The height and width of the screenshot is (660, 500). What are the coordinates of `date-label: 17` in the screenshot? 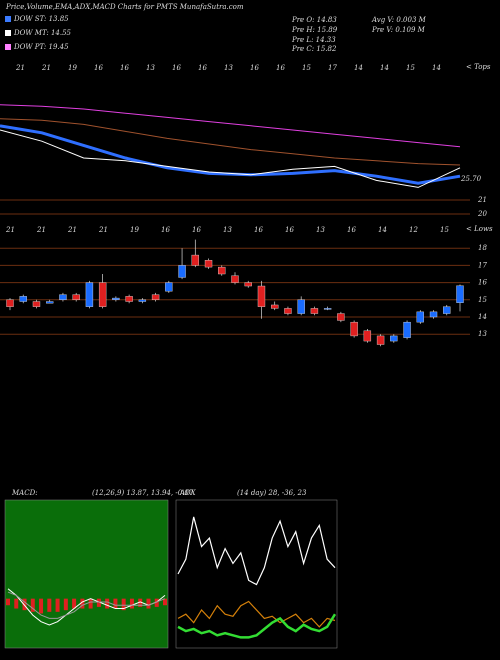 It's located at (332, 68).